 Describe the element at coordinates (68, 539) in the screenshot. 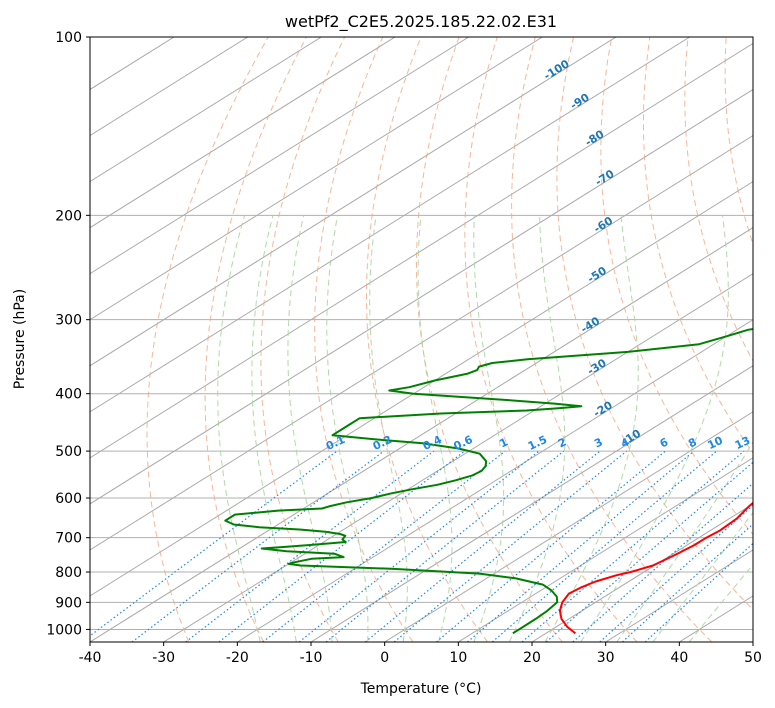

I see `y-tick-label: 700` at that location.